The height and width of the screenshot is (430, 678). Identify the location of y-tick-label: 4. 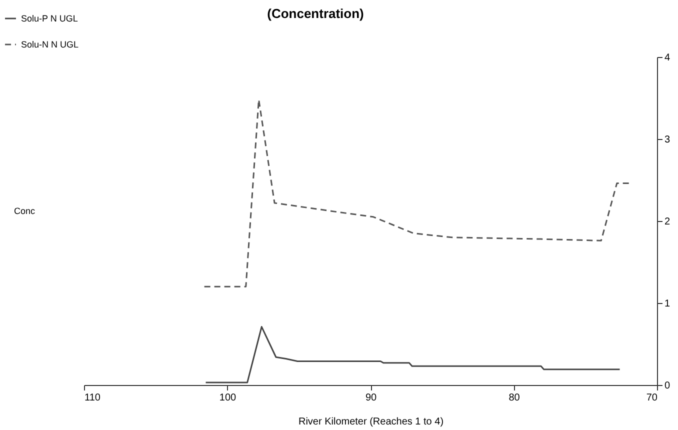
(667, 58).